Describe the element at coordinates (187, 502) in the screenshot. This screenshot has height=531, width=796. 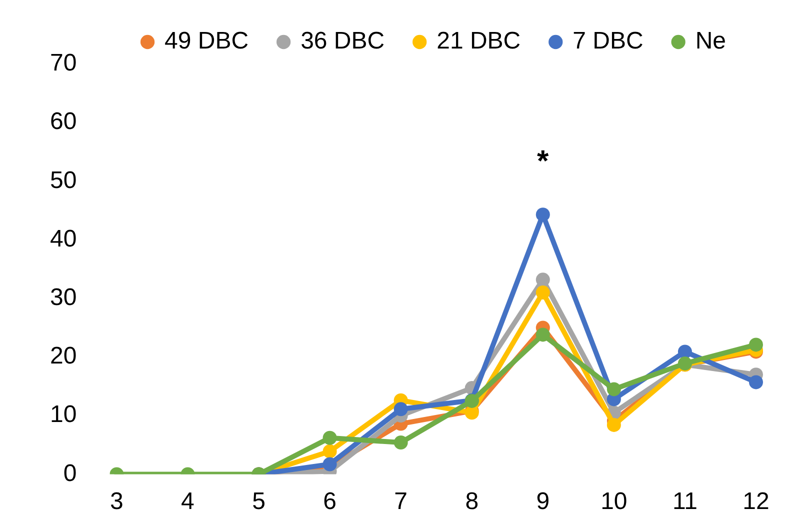
I see `x-tick-label: 4` at that location.